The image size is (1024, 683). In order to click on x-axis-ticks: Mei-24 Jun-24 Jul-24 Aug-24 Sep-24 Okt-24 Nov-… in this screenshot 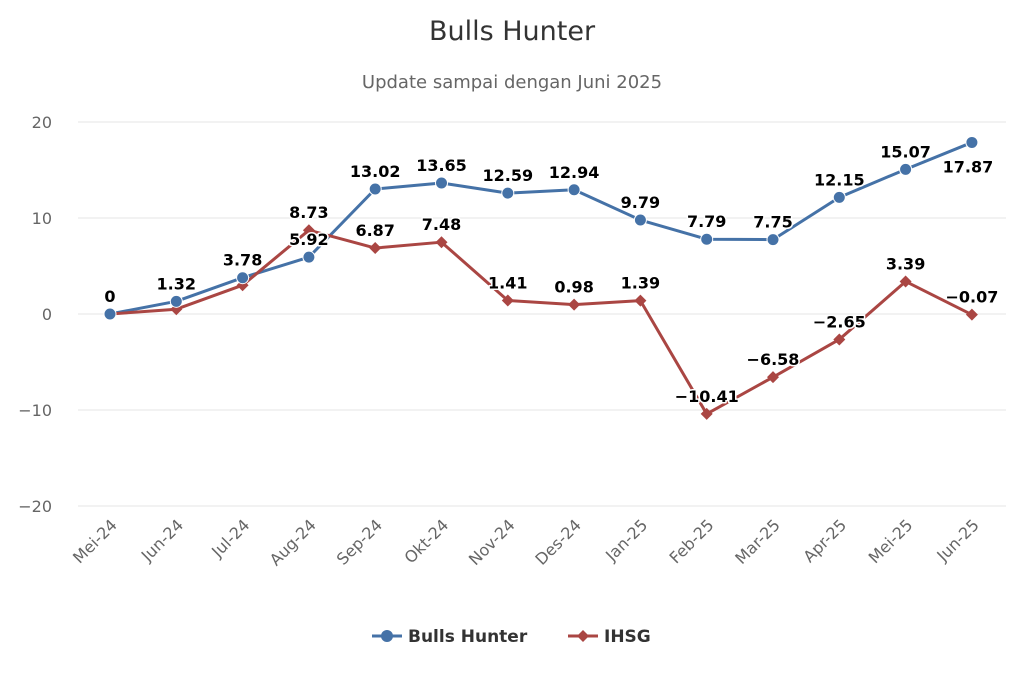, I will do `click(526, 542)`.